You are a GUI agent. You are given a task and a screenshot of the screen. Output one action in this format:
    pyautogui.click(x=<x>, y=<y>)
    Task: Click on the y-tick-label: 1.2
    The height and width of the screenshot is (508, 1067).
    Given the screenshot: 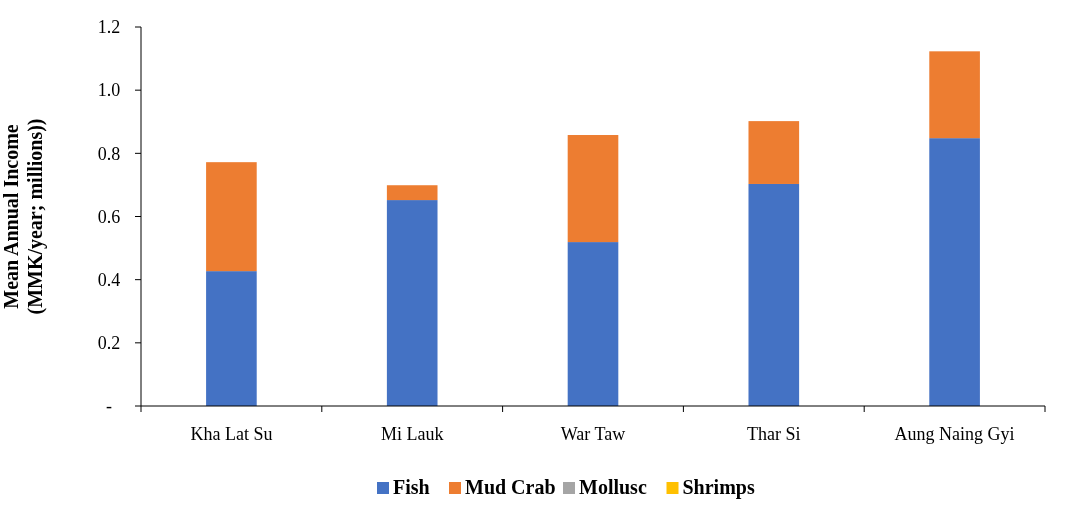 What is the action you would take?
    pyautogui.click(x=109, y=27)
    